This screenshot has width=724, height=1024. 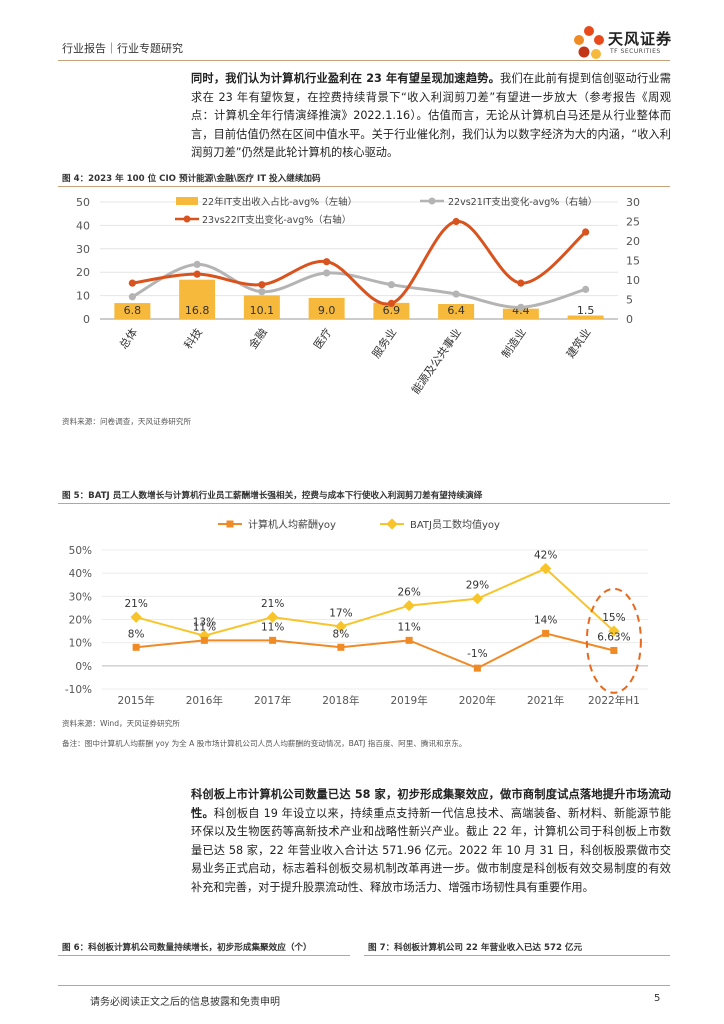 I want to click on batj-value-label: 15%, so click(x=613, y=618).